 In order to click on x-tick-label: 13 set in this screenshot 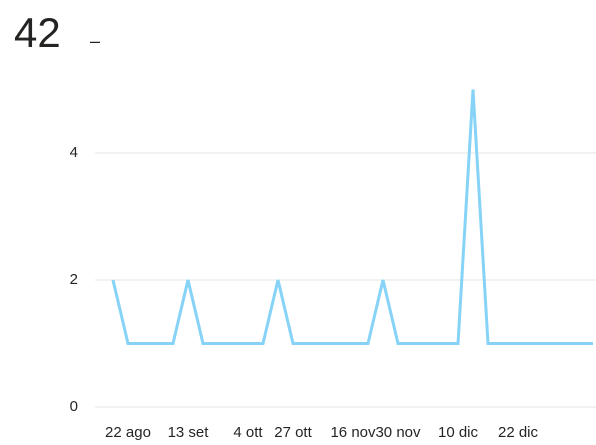, I will do `click(189, 432)`.